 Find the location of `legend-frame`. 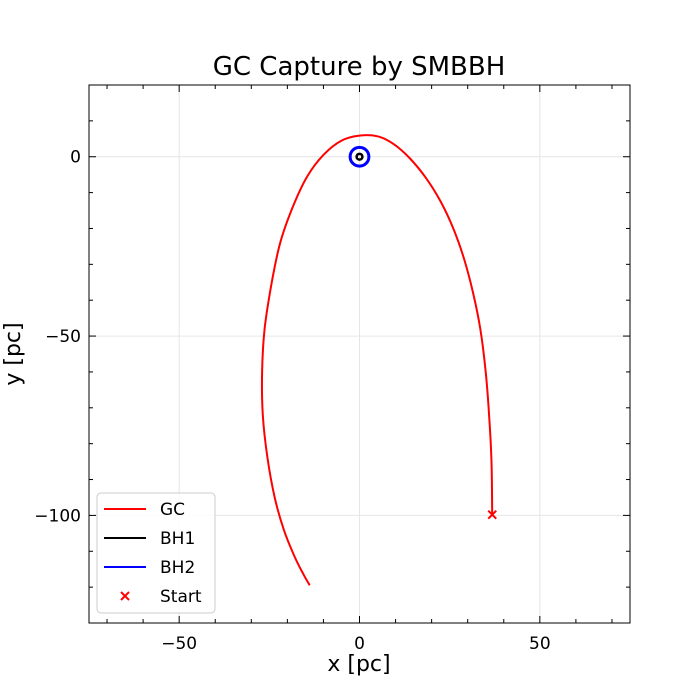

legend-frame is located at coordinates (156, 553).